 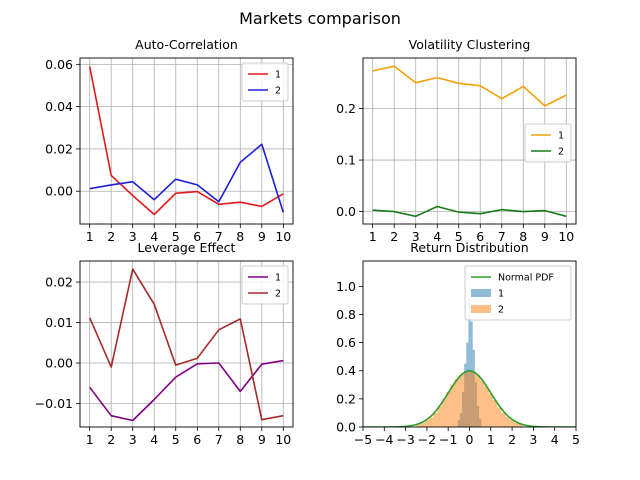 I want to click on y-tick-label: 0.1, so click(x=346, y=160).